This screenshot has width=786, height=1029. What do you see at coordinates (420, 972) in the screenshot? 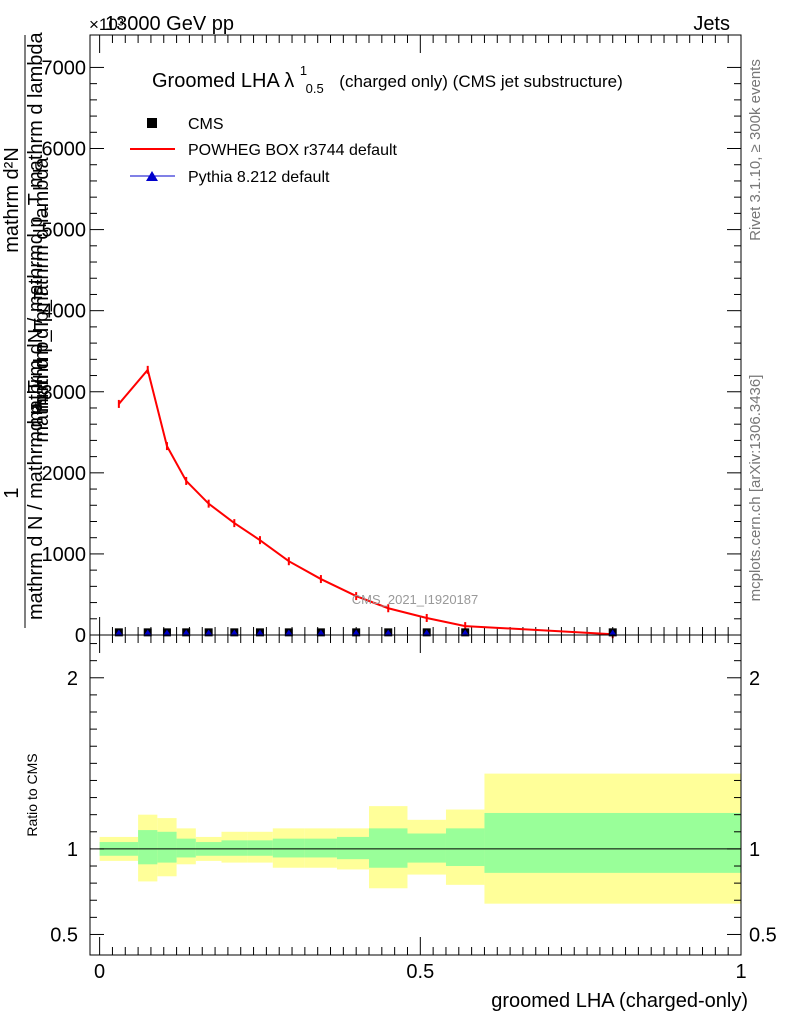
I see `xtick-label: 0.5` at bounding box center [420, 972].